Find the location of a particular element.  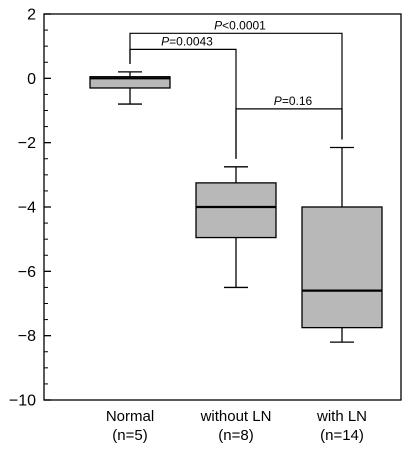

y-tick-label: −10 is located at coordinates (22, 401).